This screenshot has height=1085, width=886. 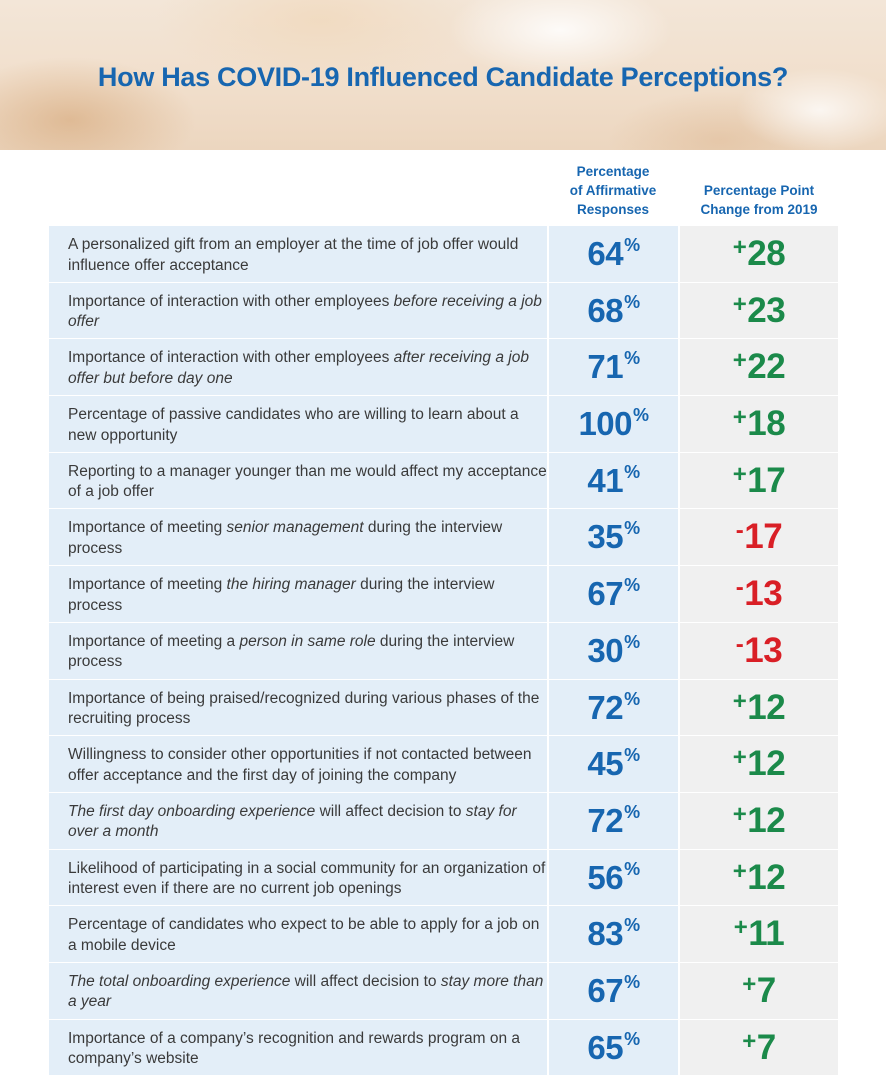 I want to click on affirmative-percentage: 72%, so click(x=613, y=707).